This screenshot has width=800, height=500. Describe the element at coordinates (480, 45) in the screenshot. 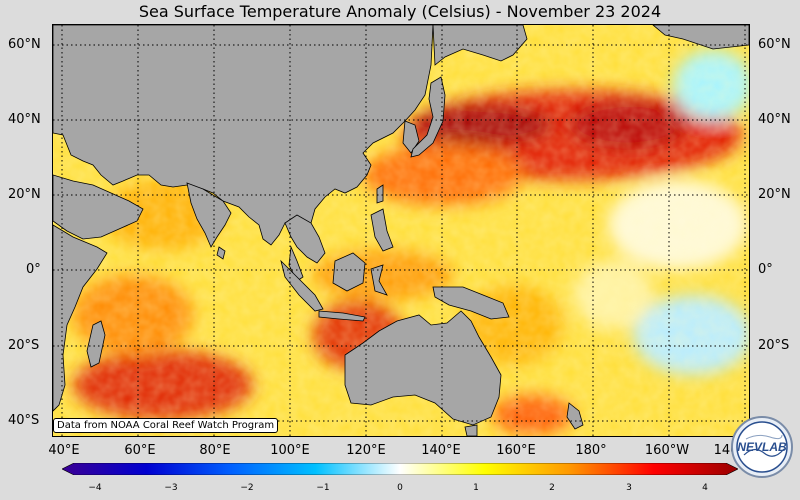

I see `land-kamchatka` at that location.